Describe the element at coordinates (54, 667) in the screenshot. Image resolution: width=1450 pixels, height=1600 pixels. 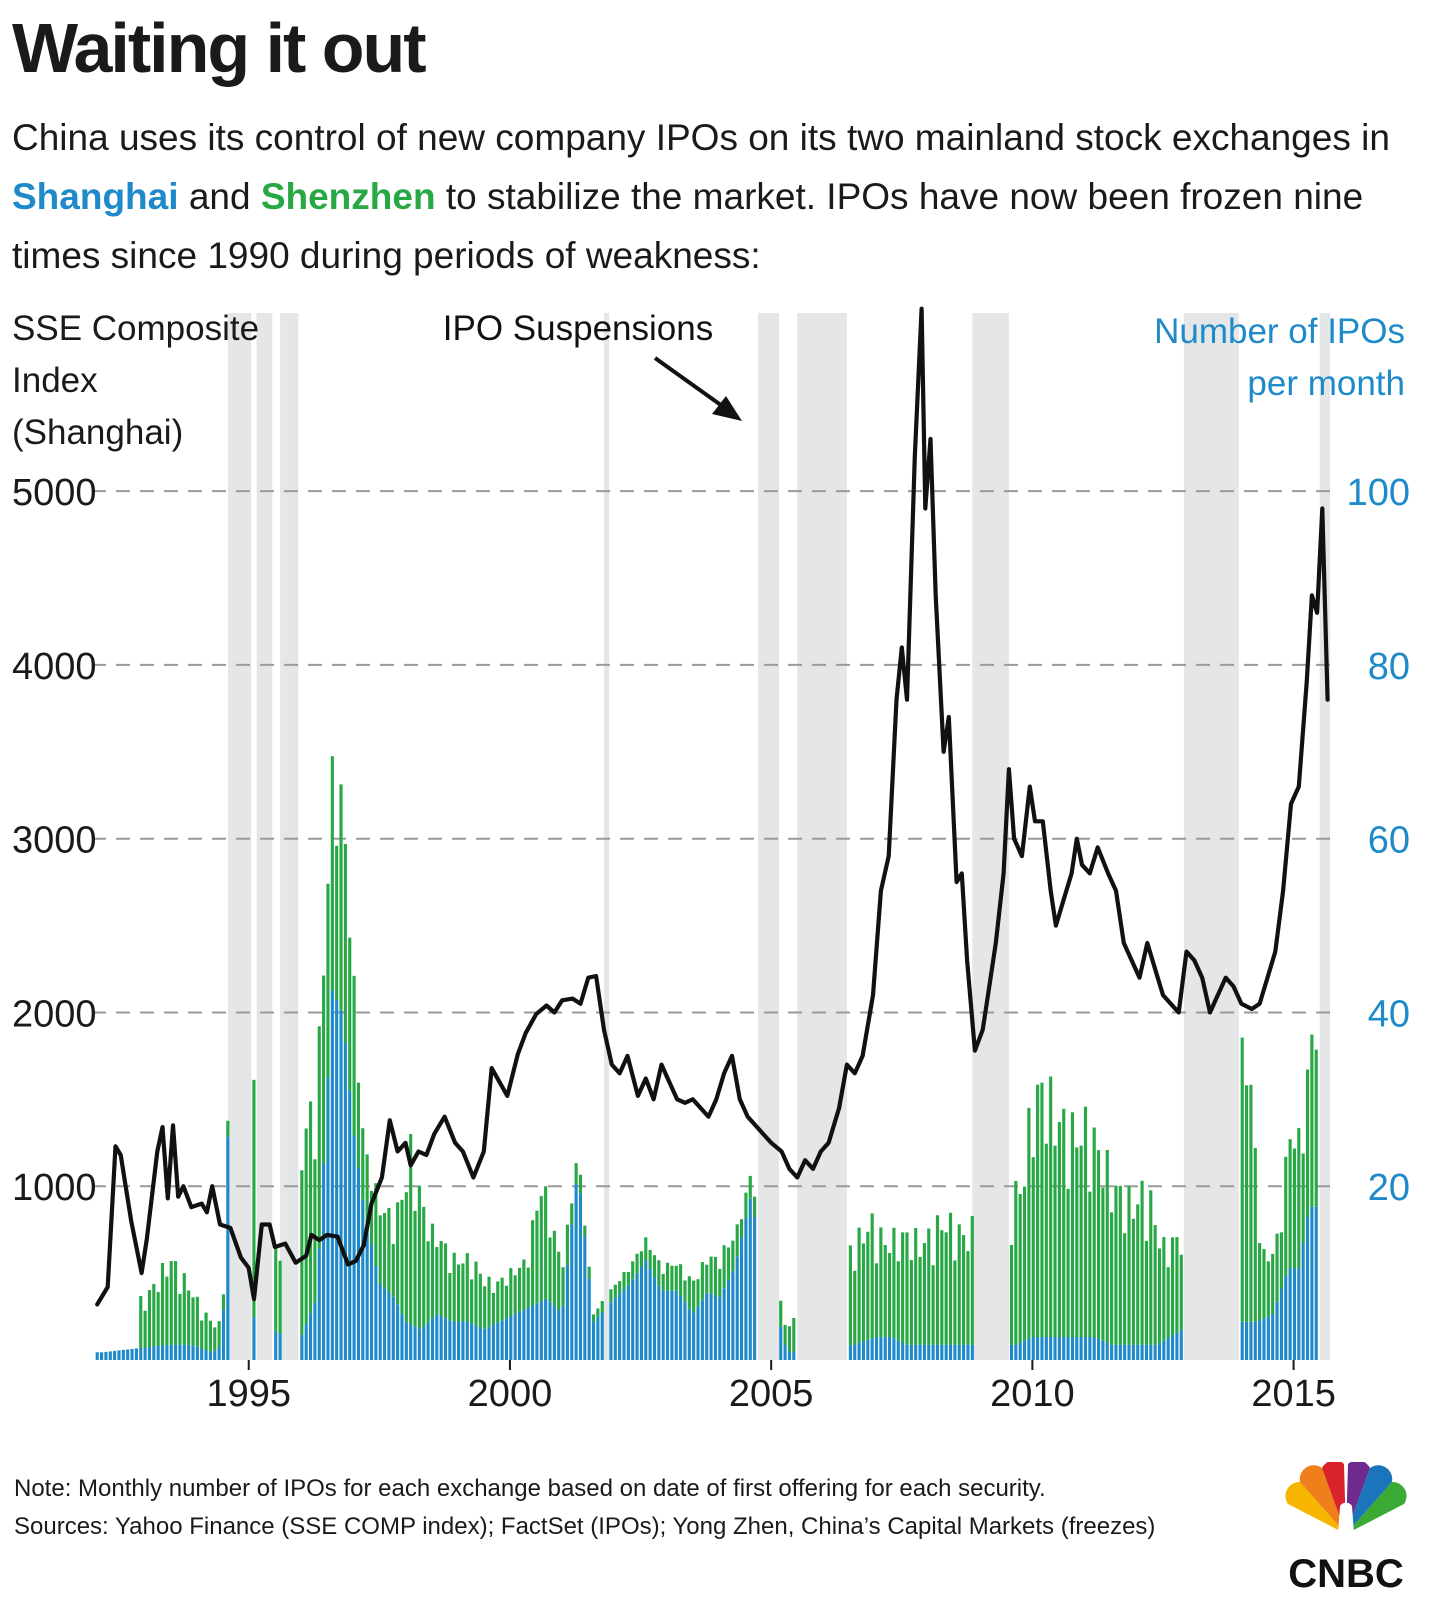
I see `left-tick-label: 4000` at that location.